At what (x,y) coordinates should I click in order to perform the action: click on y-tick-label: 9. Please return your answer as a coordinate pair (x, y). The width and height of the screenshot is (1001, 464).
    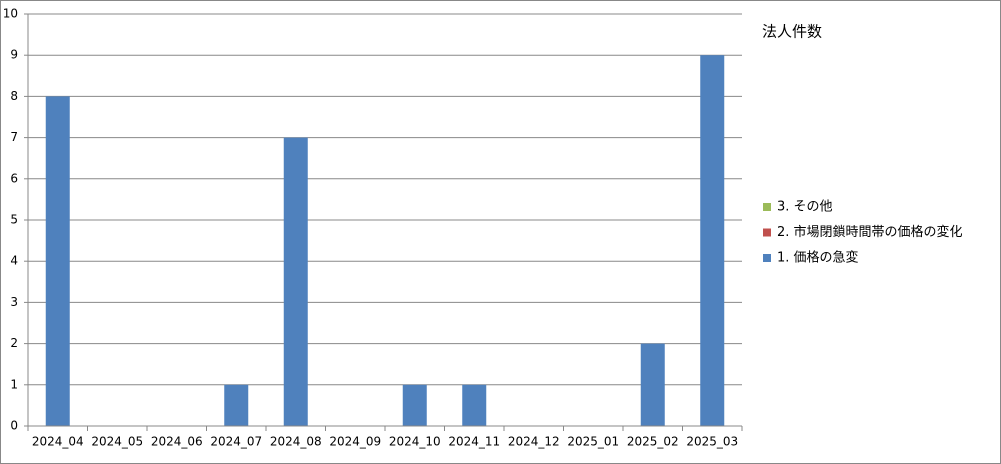
    Looking at the image, I should click on (14, 55).